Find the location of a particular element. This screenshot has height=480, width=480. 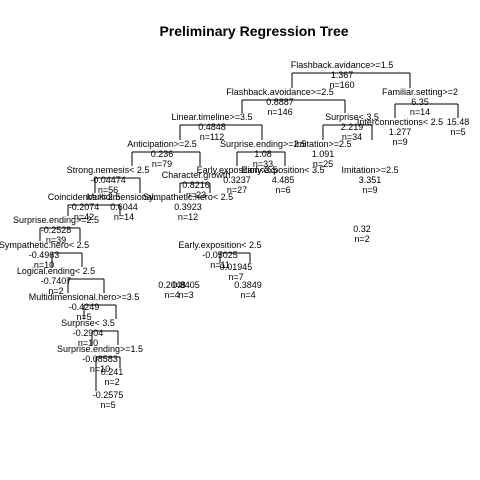

node-label-line: 1.091 is located at coordinates (323, 154).